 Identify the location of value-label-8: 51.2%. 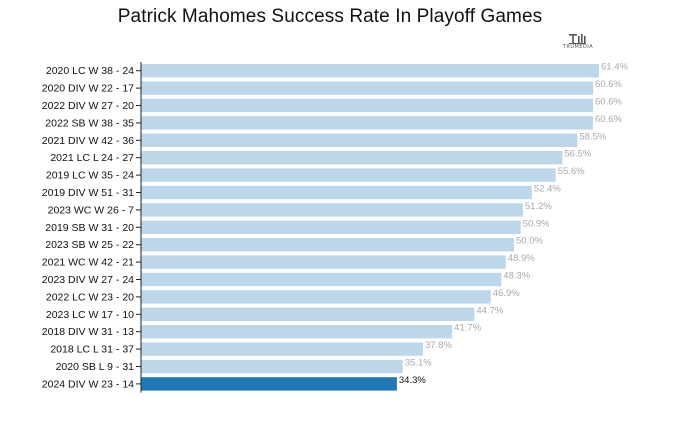
(538, 206).